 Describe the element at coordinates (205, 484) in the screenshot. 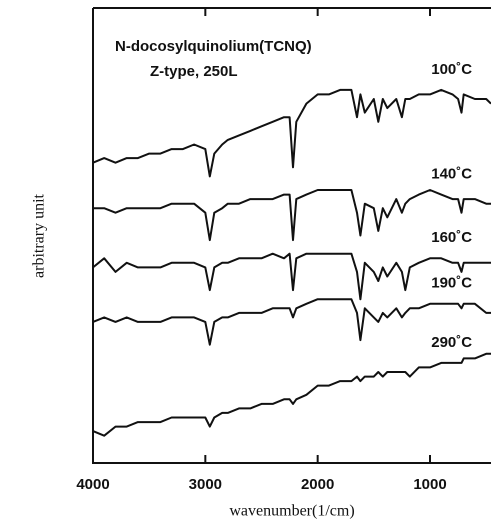

I see `x-tick-label: 3000` at that location.